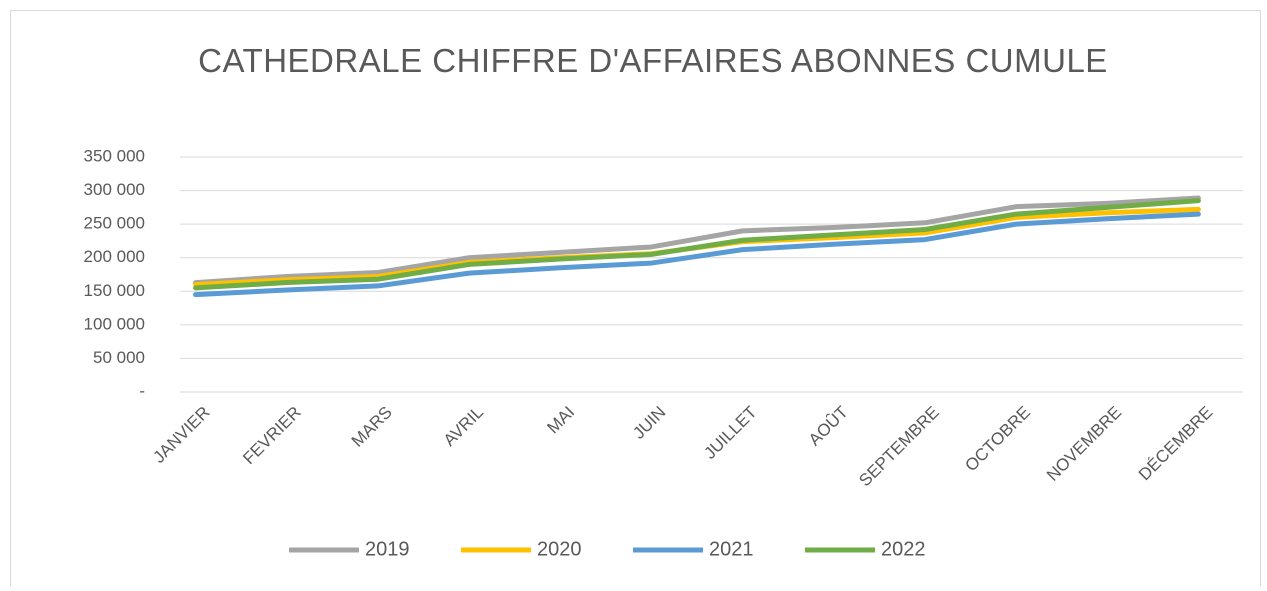  What do you see at coordinates (114, 223) in the screenshot?
I see `y-tick-label: 250 000` at bounding box center [114, 223].